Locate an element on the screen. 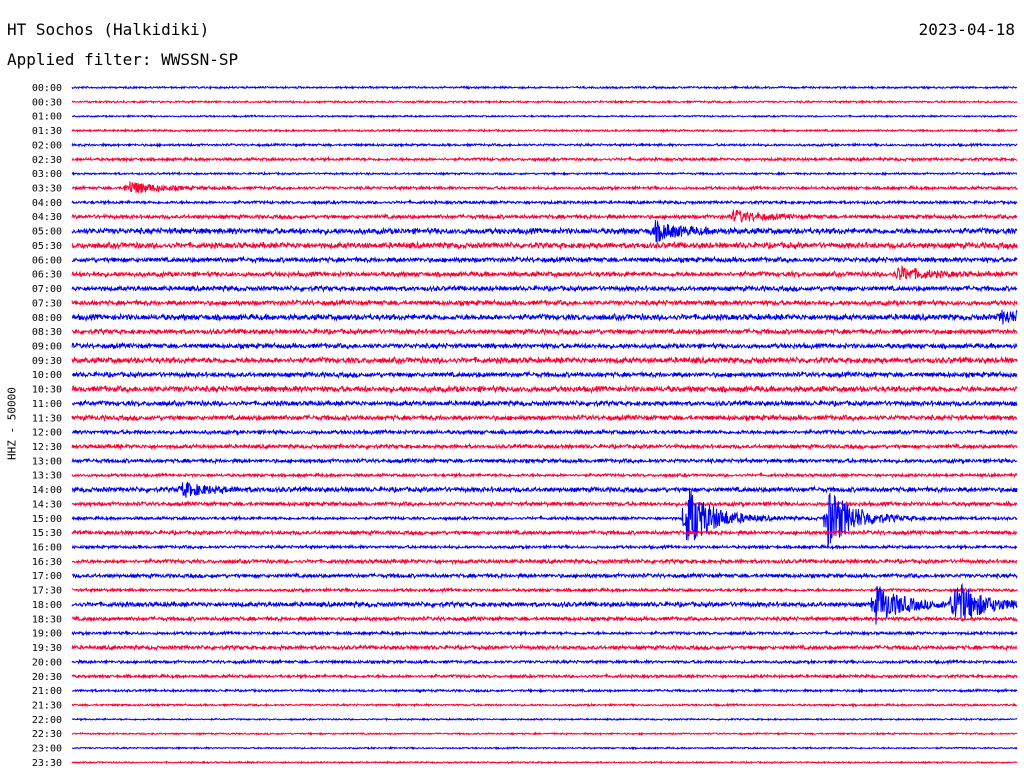 This screenshot has height=780, width=1024. applied-filter-label: Applied filter: WWSSN-SP is located at coordinates (123, 59).